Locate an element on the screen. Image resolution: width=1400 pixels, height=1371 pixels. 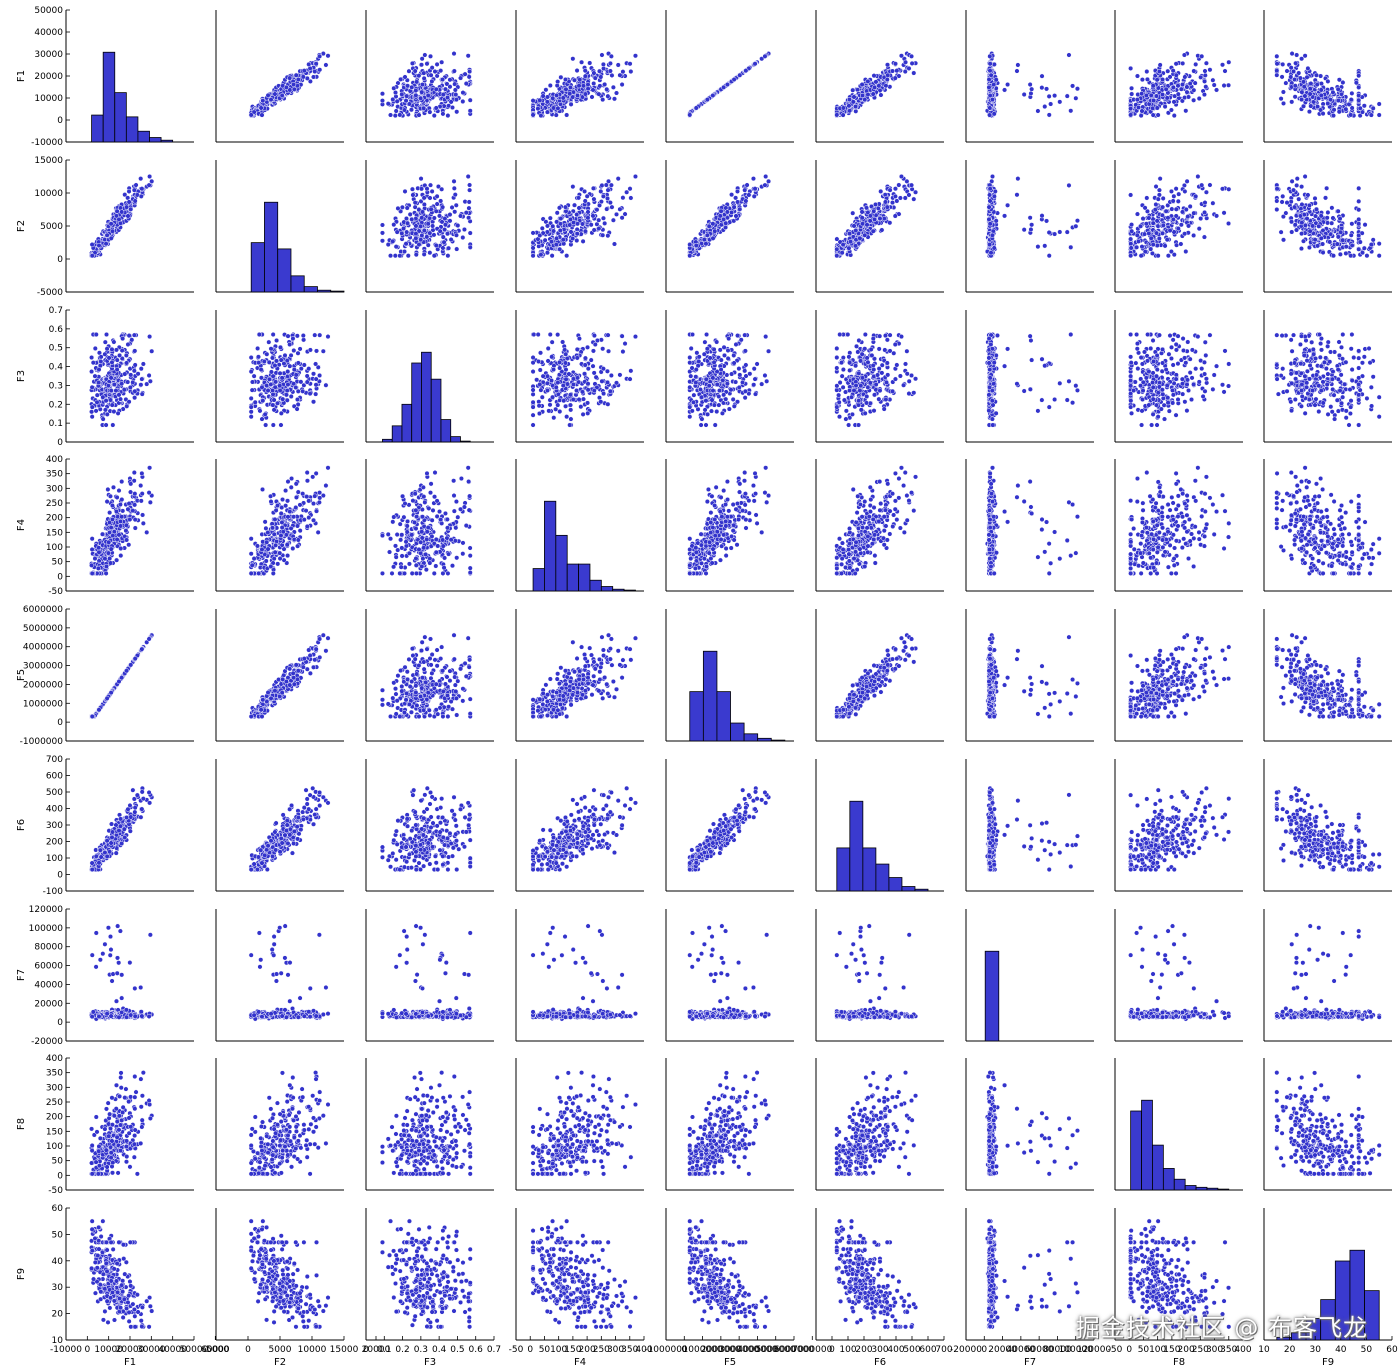
panel-F3-vs-F1: 00.10.20.30.40.50.60.7F3 is located at coordinates (105, 377).